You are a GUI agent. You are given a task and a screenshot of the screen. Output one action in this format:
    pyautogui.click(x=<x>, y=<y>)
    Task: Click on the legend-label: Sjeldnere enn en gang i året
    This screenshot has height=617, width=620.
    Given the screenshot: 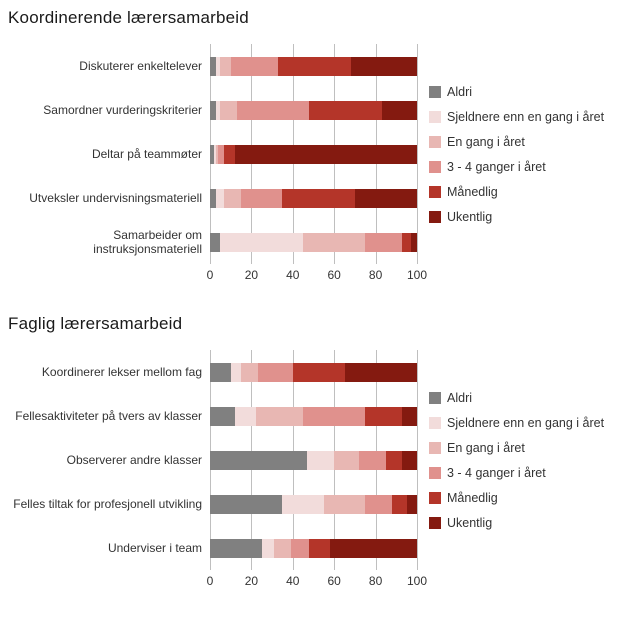 What is the action you would take?
    pyautogui.click(x=526, y=422)
    